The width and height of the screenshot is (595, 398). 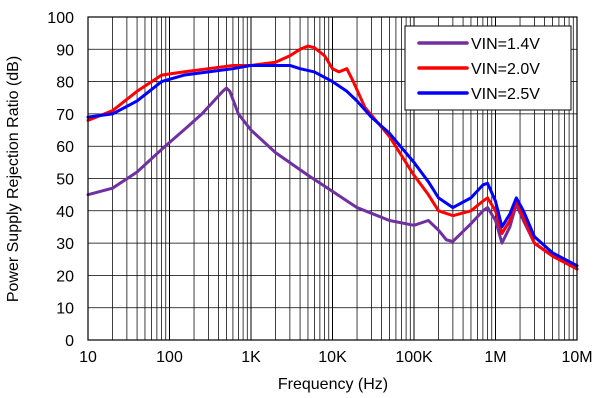 I want to click on y-tick-label: 80, so click(x=65, y=83).